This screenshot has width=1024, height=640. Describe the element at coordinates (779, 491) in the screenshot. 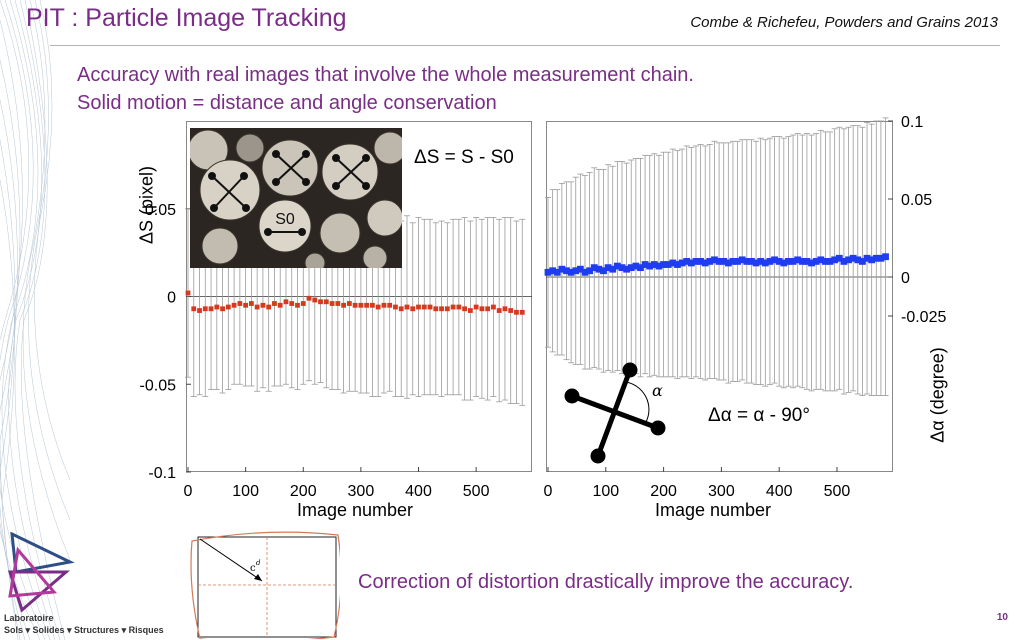

I see `right-x-tick-label: 400` at that location.